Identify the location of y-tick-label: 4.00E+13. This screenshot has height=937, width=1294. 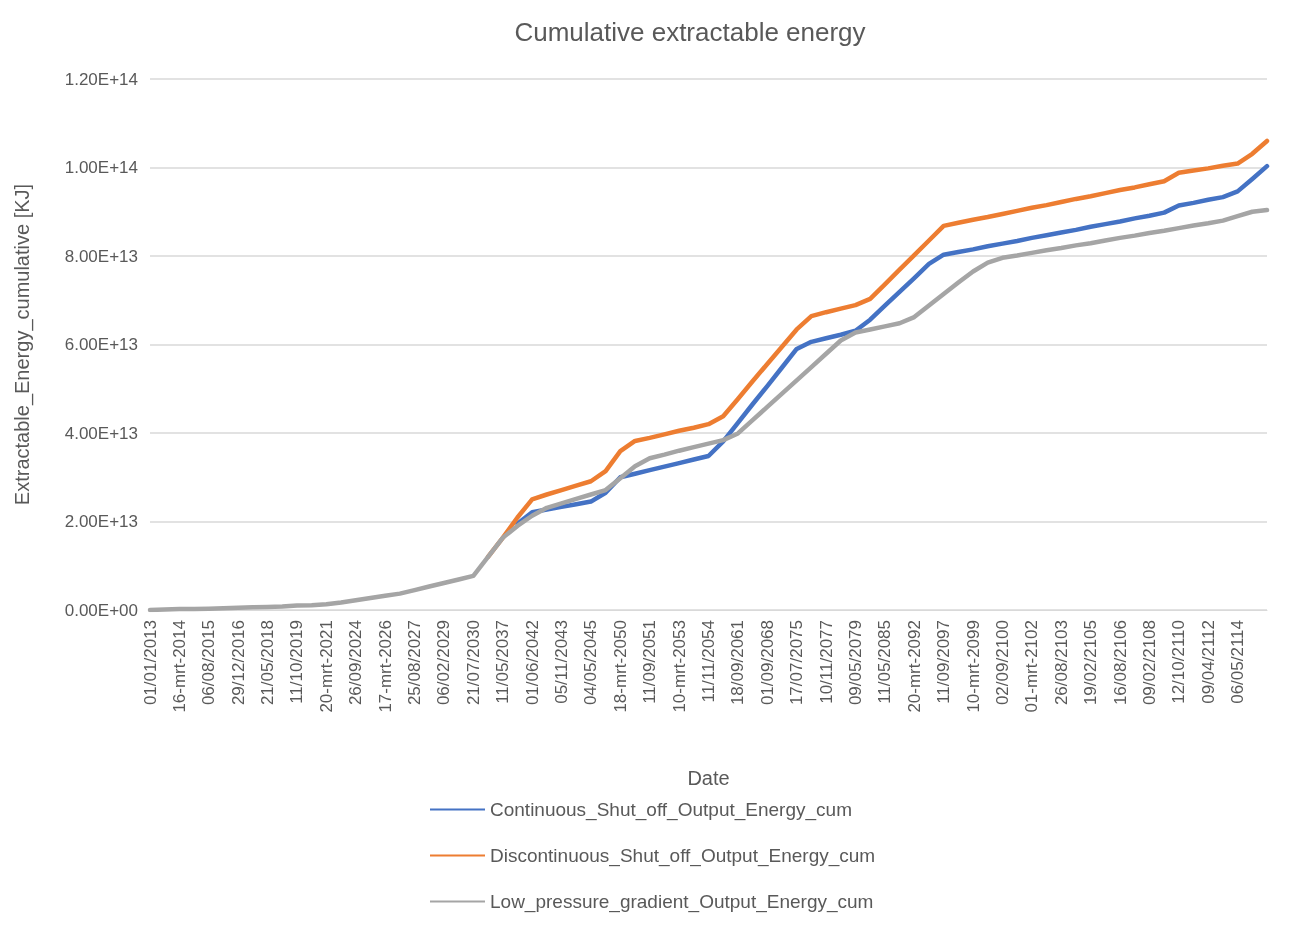
(101, 433).